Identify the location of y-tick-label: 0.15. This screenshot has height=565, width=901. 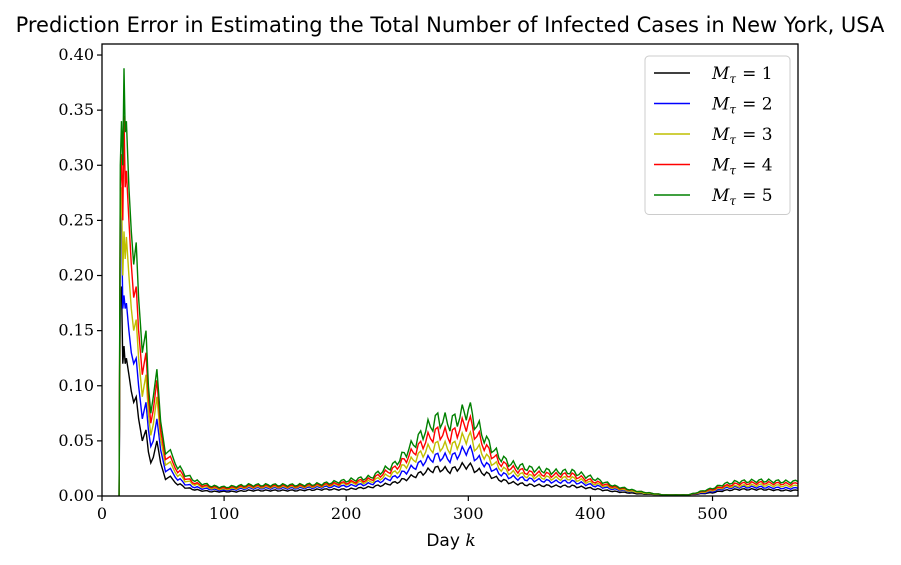
(76, 330).